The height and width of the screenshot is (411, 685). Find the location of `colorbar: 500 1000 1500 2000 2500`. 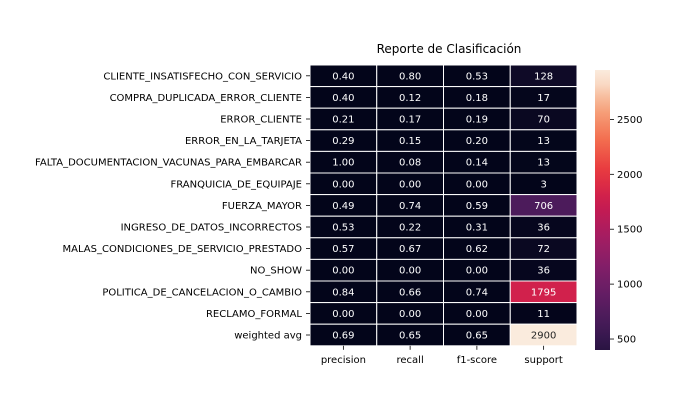

colorbar: 500 1000 1500 2000 2500 is located at coordinates (618, 210).